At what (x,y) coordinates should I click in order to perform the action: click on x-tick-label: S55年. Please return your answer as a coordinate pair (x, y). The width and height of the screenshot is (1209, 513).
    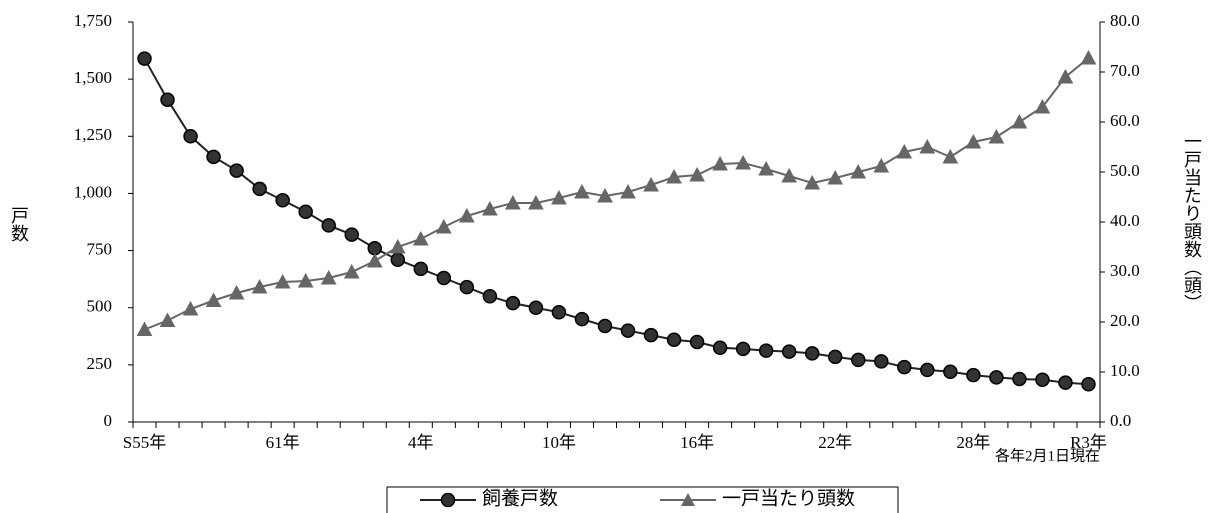
    Looking at the image, I should click on (144, 442).